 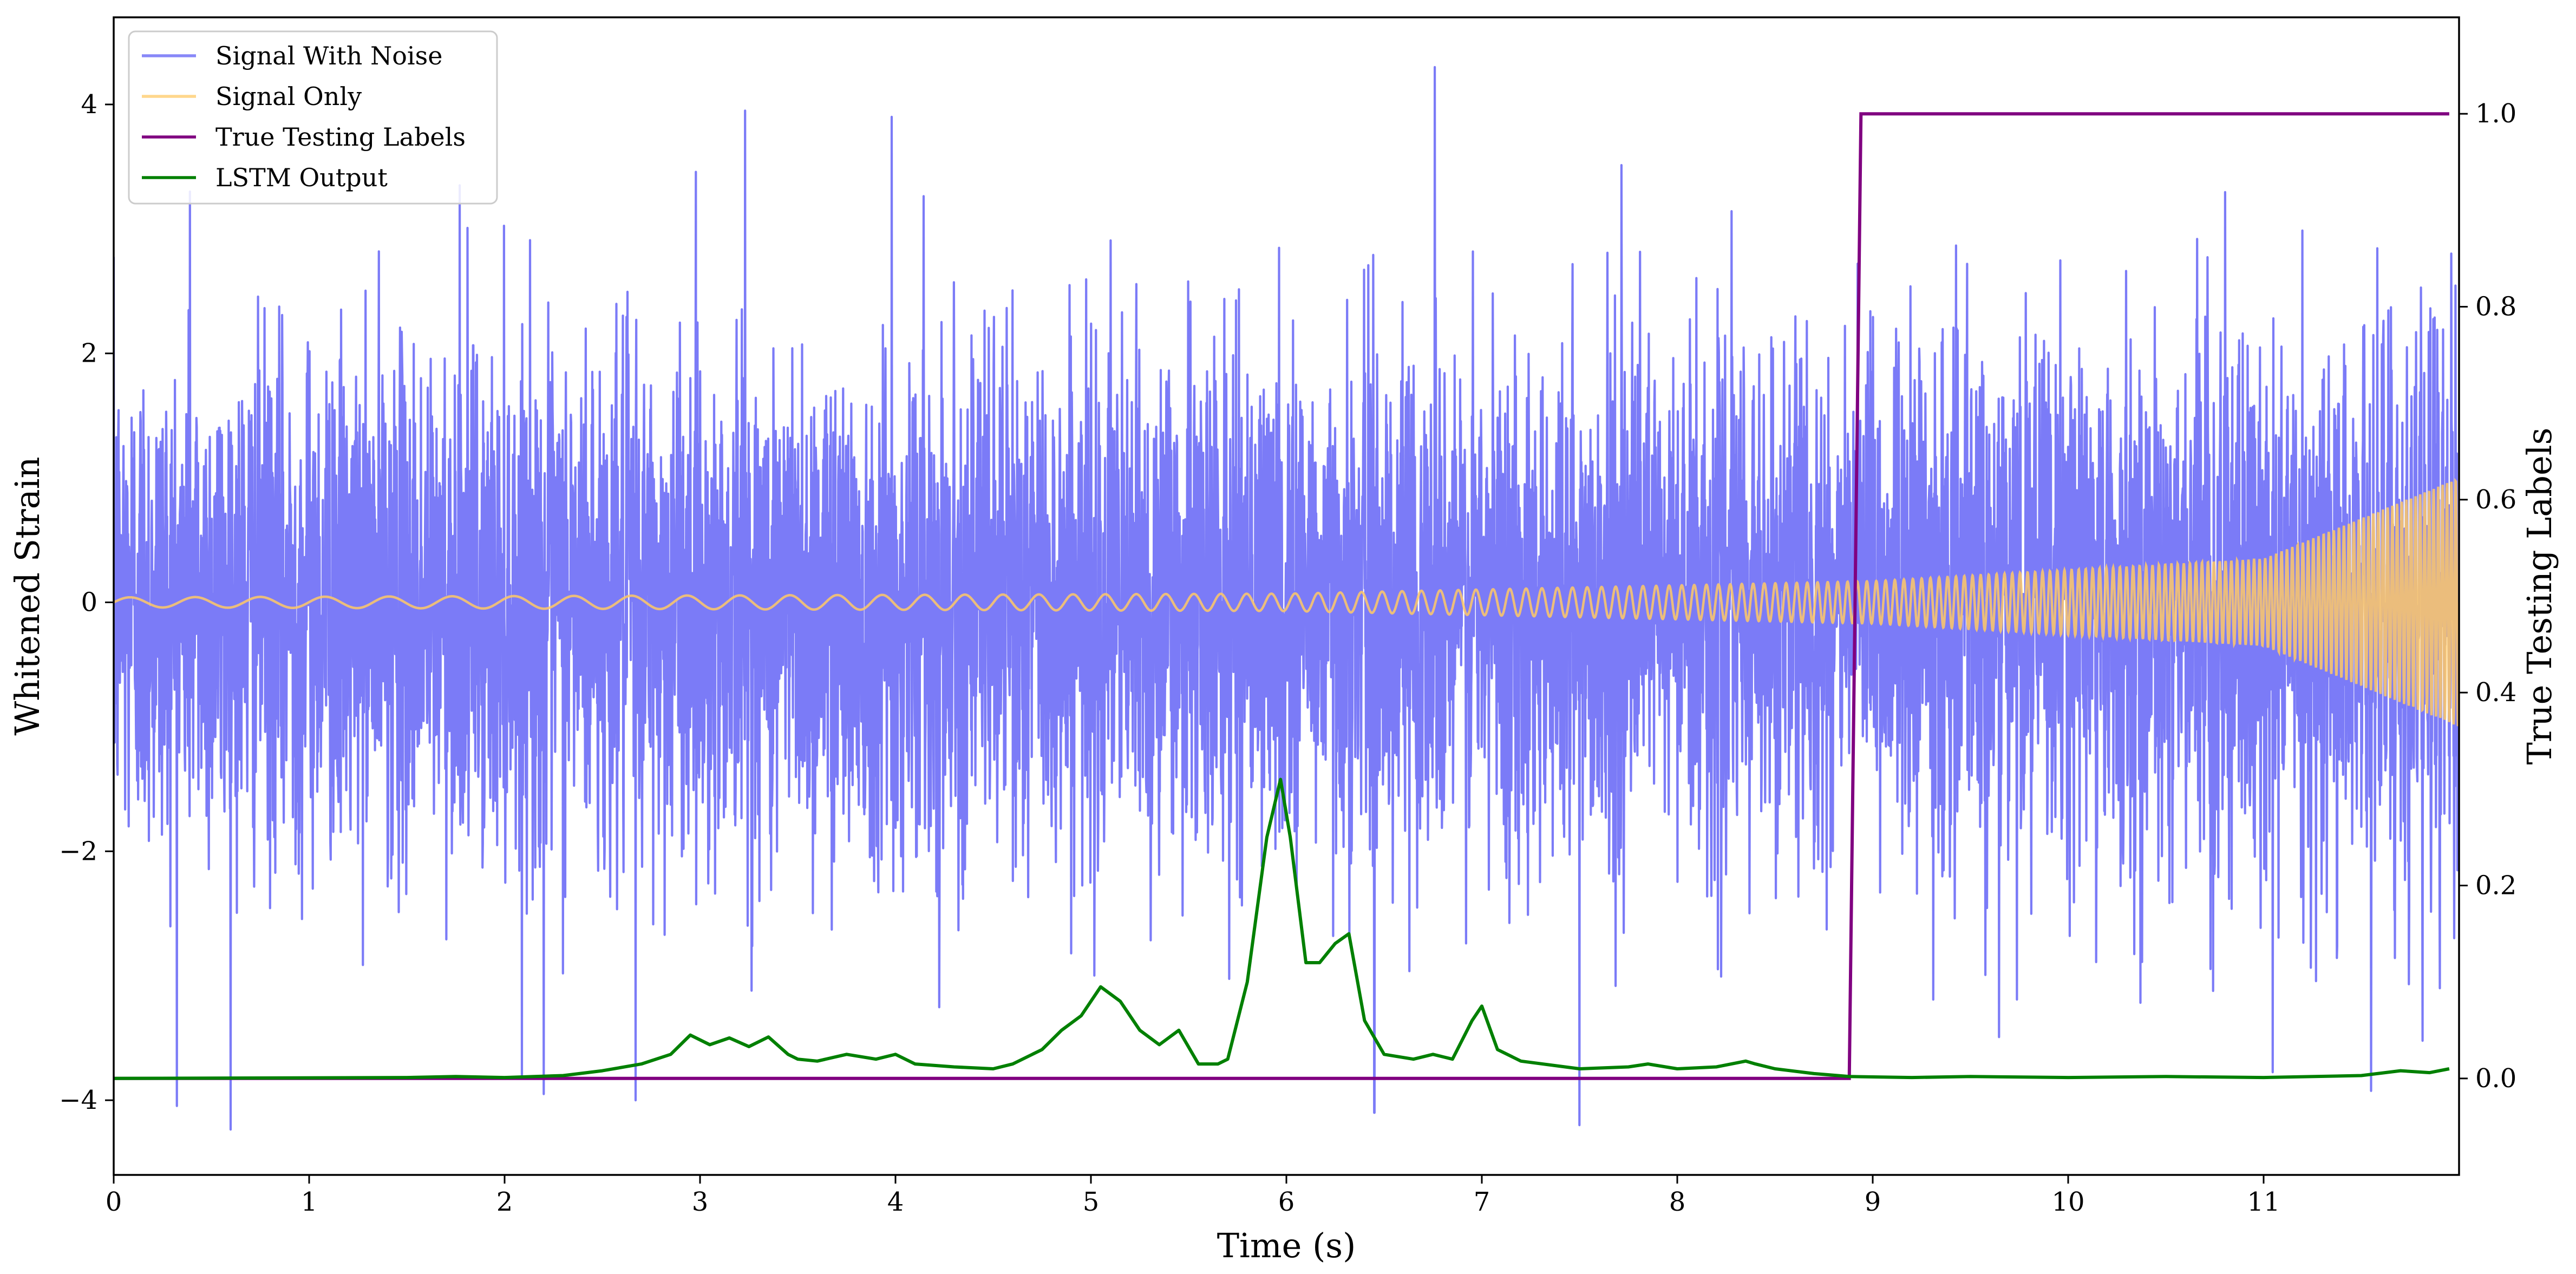 What do you see at coordinates (2263, 1202) in the screenshot?
I see `x-tick-label: 11` at bounding box center [2263, 1202].